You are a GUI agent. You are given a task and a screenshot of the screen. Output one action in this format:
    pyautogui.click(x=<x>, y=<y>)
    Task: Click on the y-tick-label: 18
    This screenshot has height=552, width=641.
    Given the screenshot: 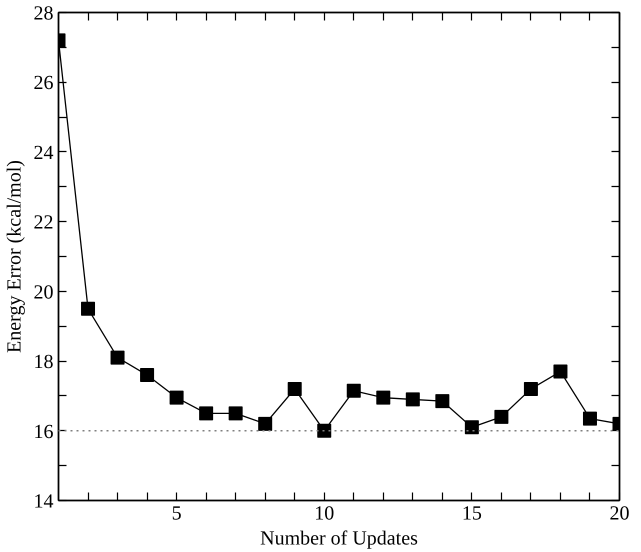 What is the action you would take?
    pyautogui.click(x=44, y=362)
    